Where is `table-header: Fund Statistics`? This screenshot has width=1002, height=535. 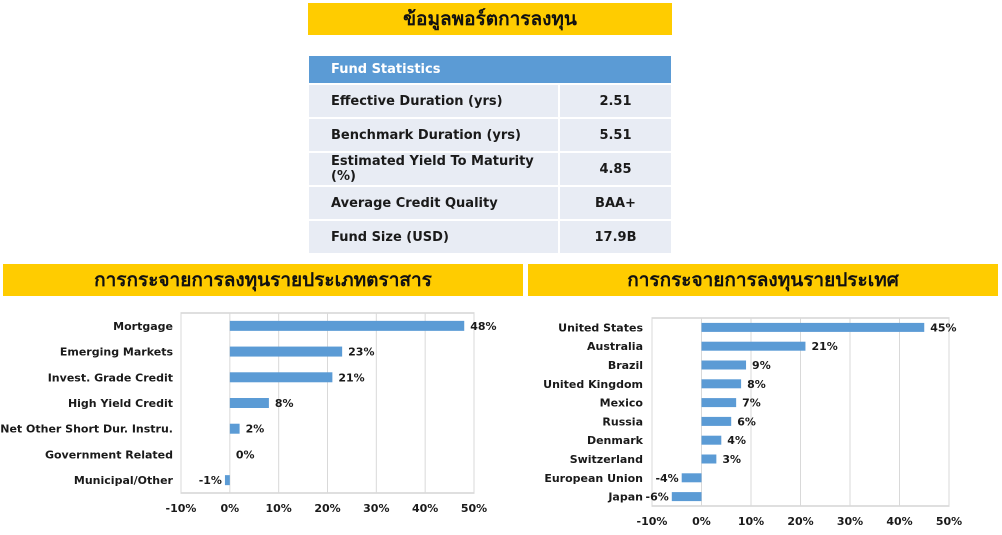 table-header: Fund Statistics is located at coordinates (490, 70).